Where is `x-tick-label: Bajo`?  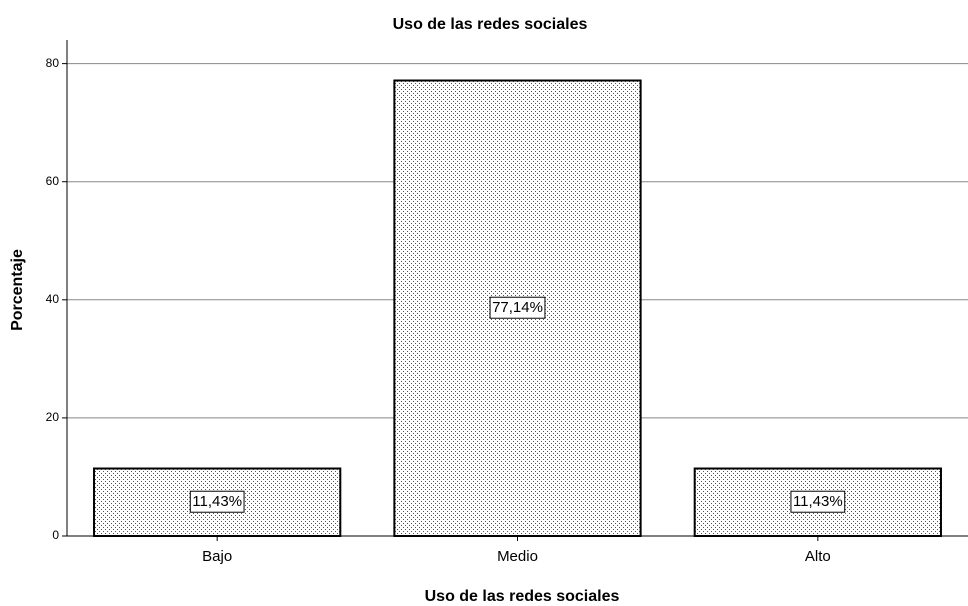 x-tick-label: Bajo is located at coordinates (217, 556).